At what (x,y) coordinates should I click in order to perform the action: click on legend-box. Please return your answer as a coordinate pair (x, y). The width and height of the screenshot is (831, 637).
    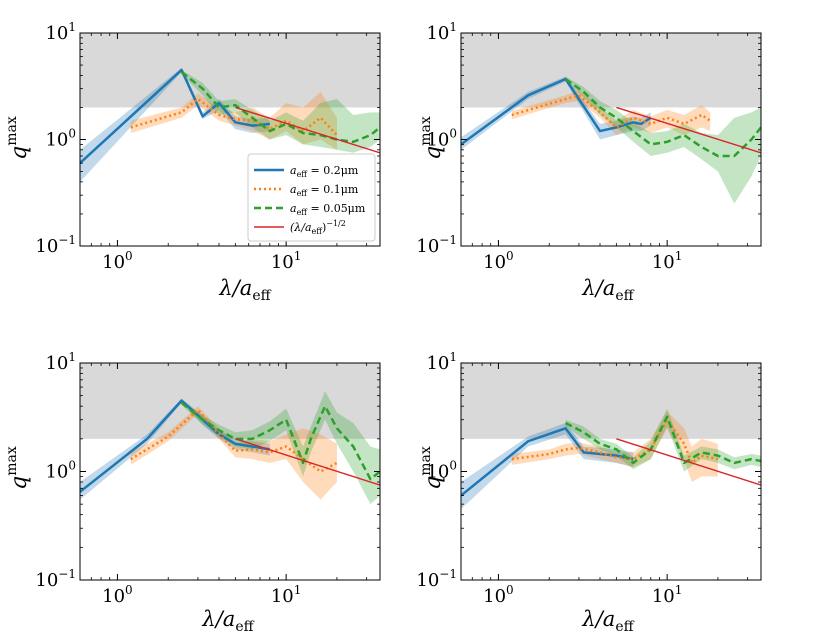
    Looking at the image, I should click on (311, 197).